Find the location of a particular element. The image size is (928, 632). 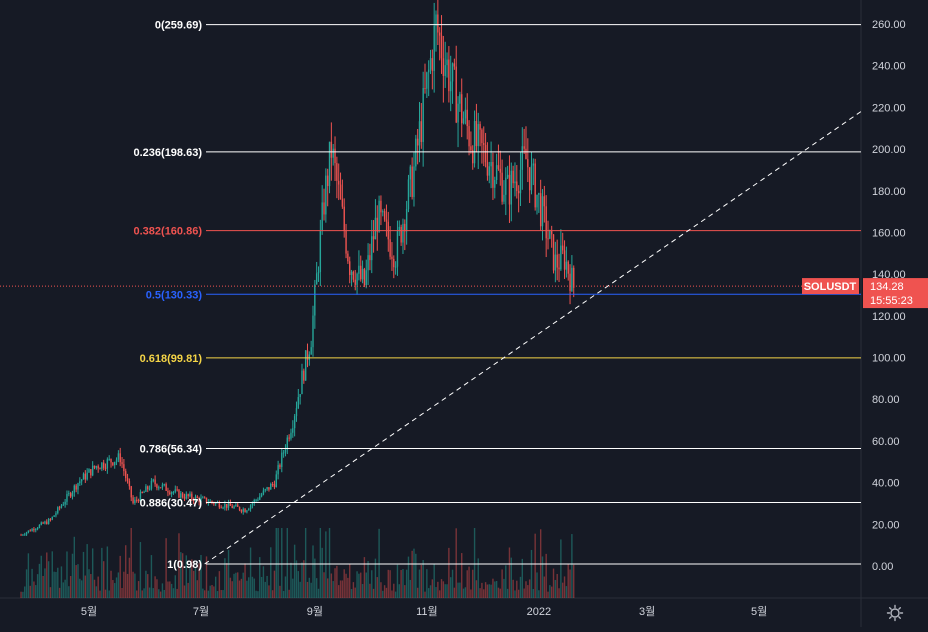

symbol-tag-bg is located at coordinates (830, 286).